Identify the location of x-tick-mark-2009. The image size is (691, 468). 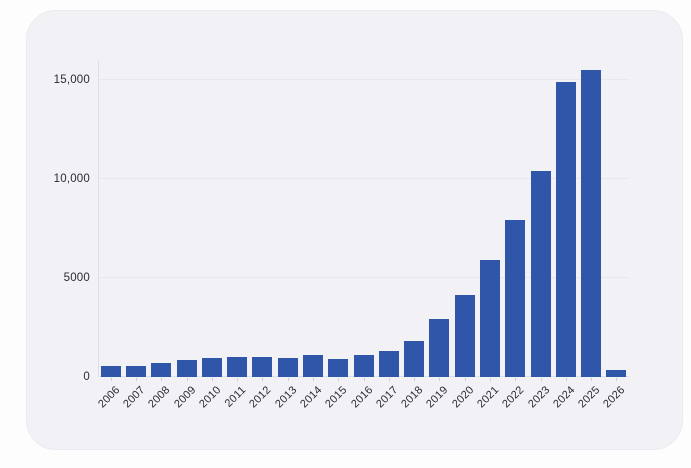
(187, 379).